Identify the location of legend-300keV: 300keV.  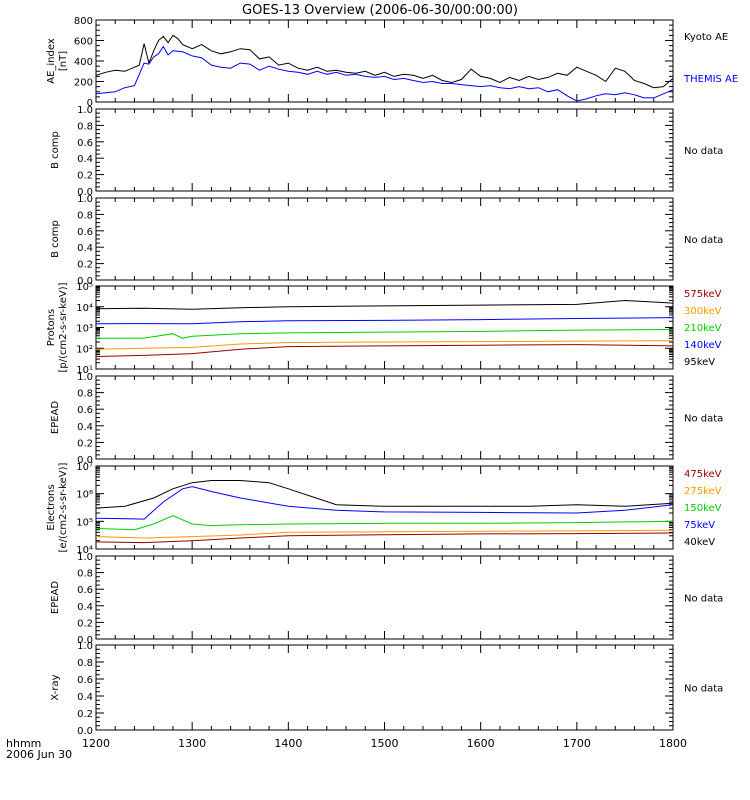
(703, 311).